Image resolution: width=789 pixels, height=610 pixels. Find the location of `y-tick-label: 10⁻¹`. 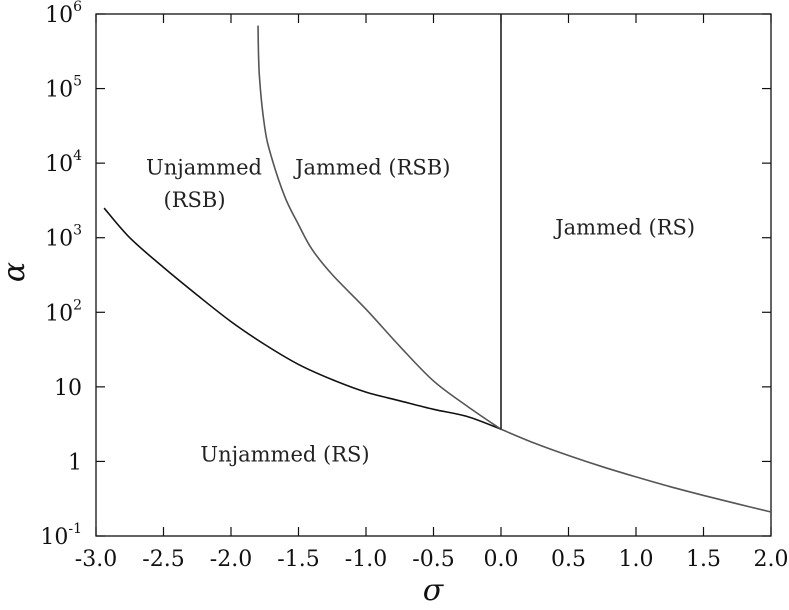

y-tick-label: 10⁻¹ is located at coordinates (61, 535).